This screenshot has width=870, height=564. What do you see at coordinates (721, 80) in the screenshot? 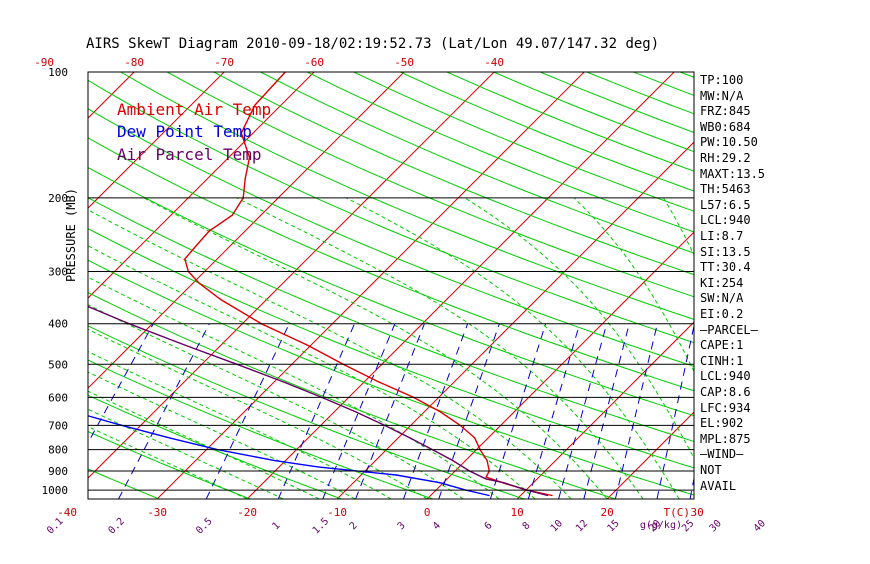
I see `index-item: TP:100` at bounding box center [721, 80].